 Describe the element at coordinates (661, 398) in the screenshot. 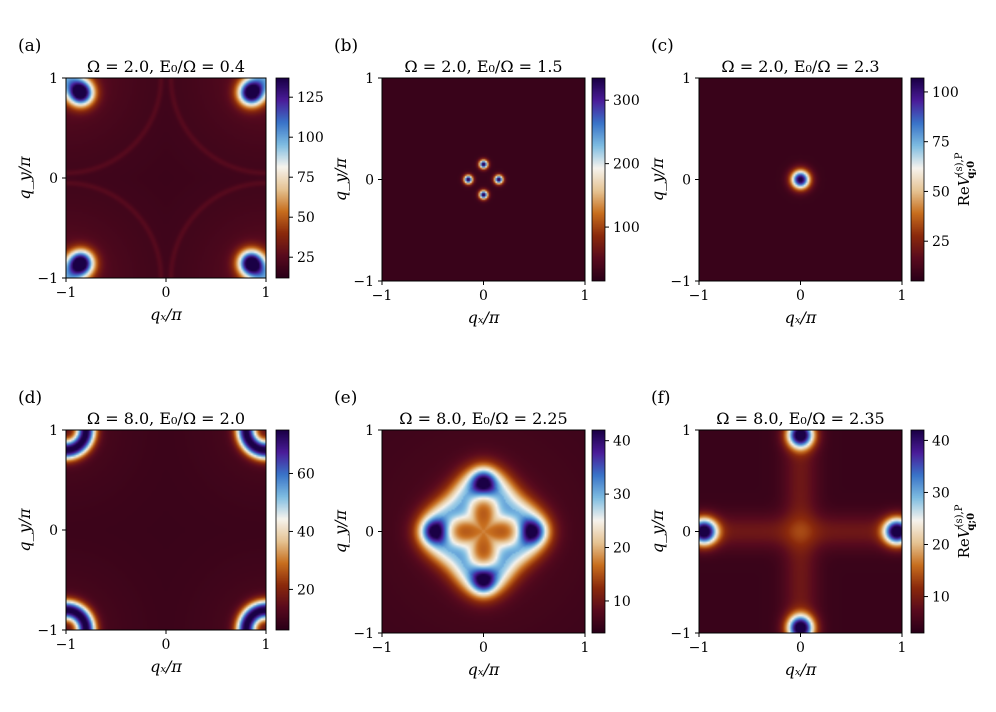

I see `panel-tag: (f)` at that location.